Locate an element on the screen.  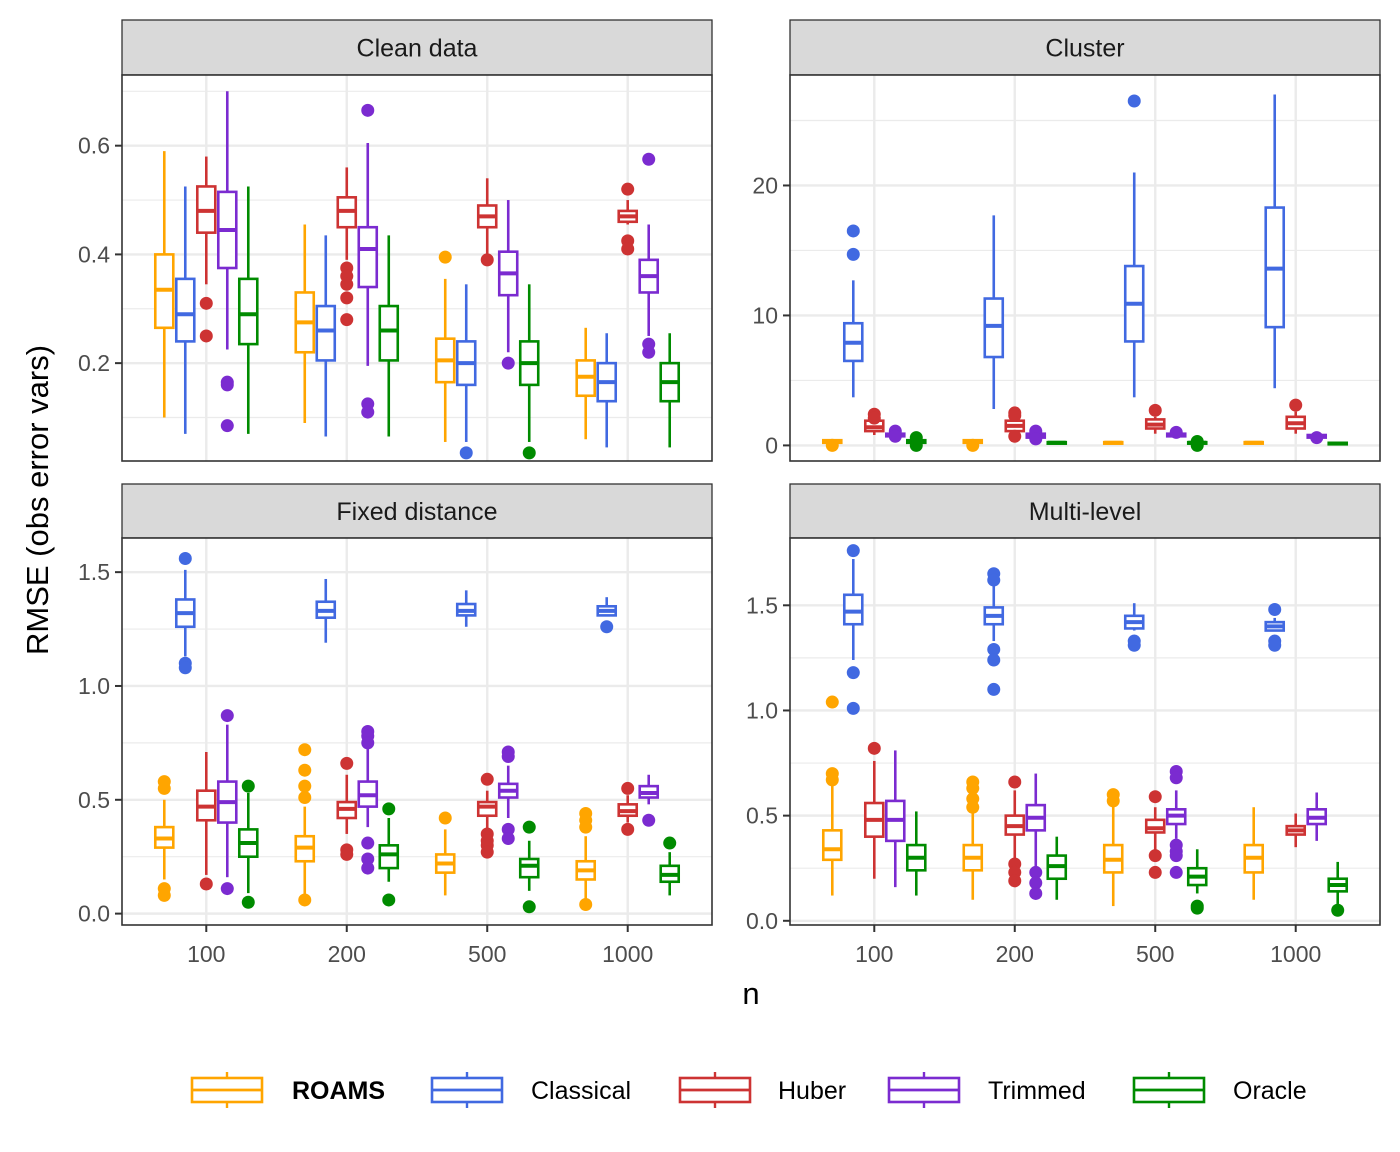
legend-label: Huber is located at coordinates (812, 1091).